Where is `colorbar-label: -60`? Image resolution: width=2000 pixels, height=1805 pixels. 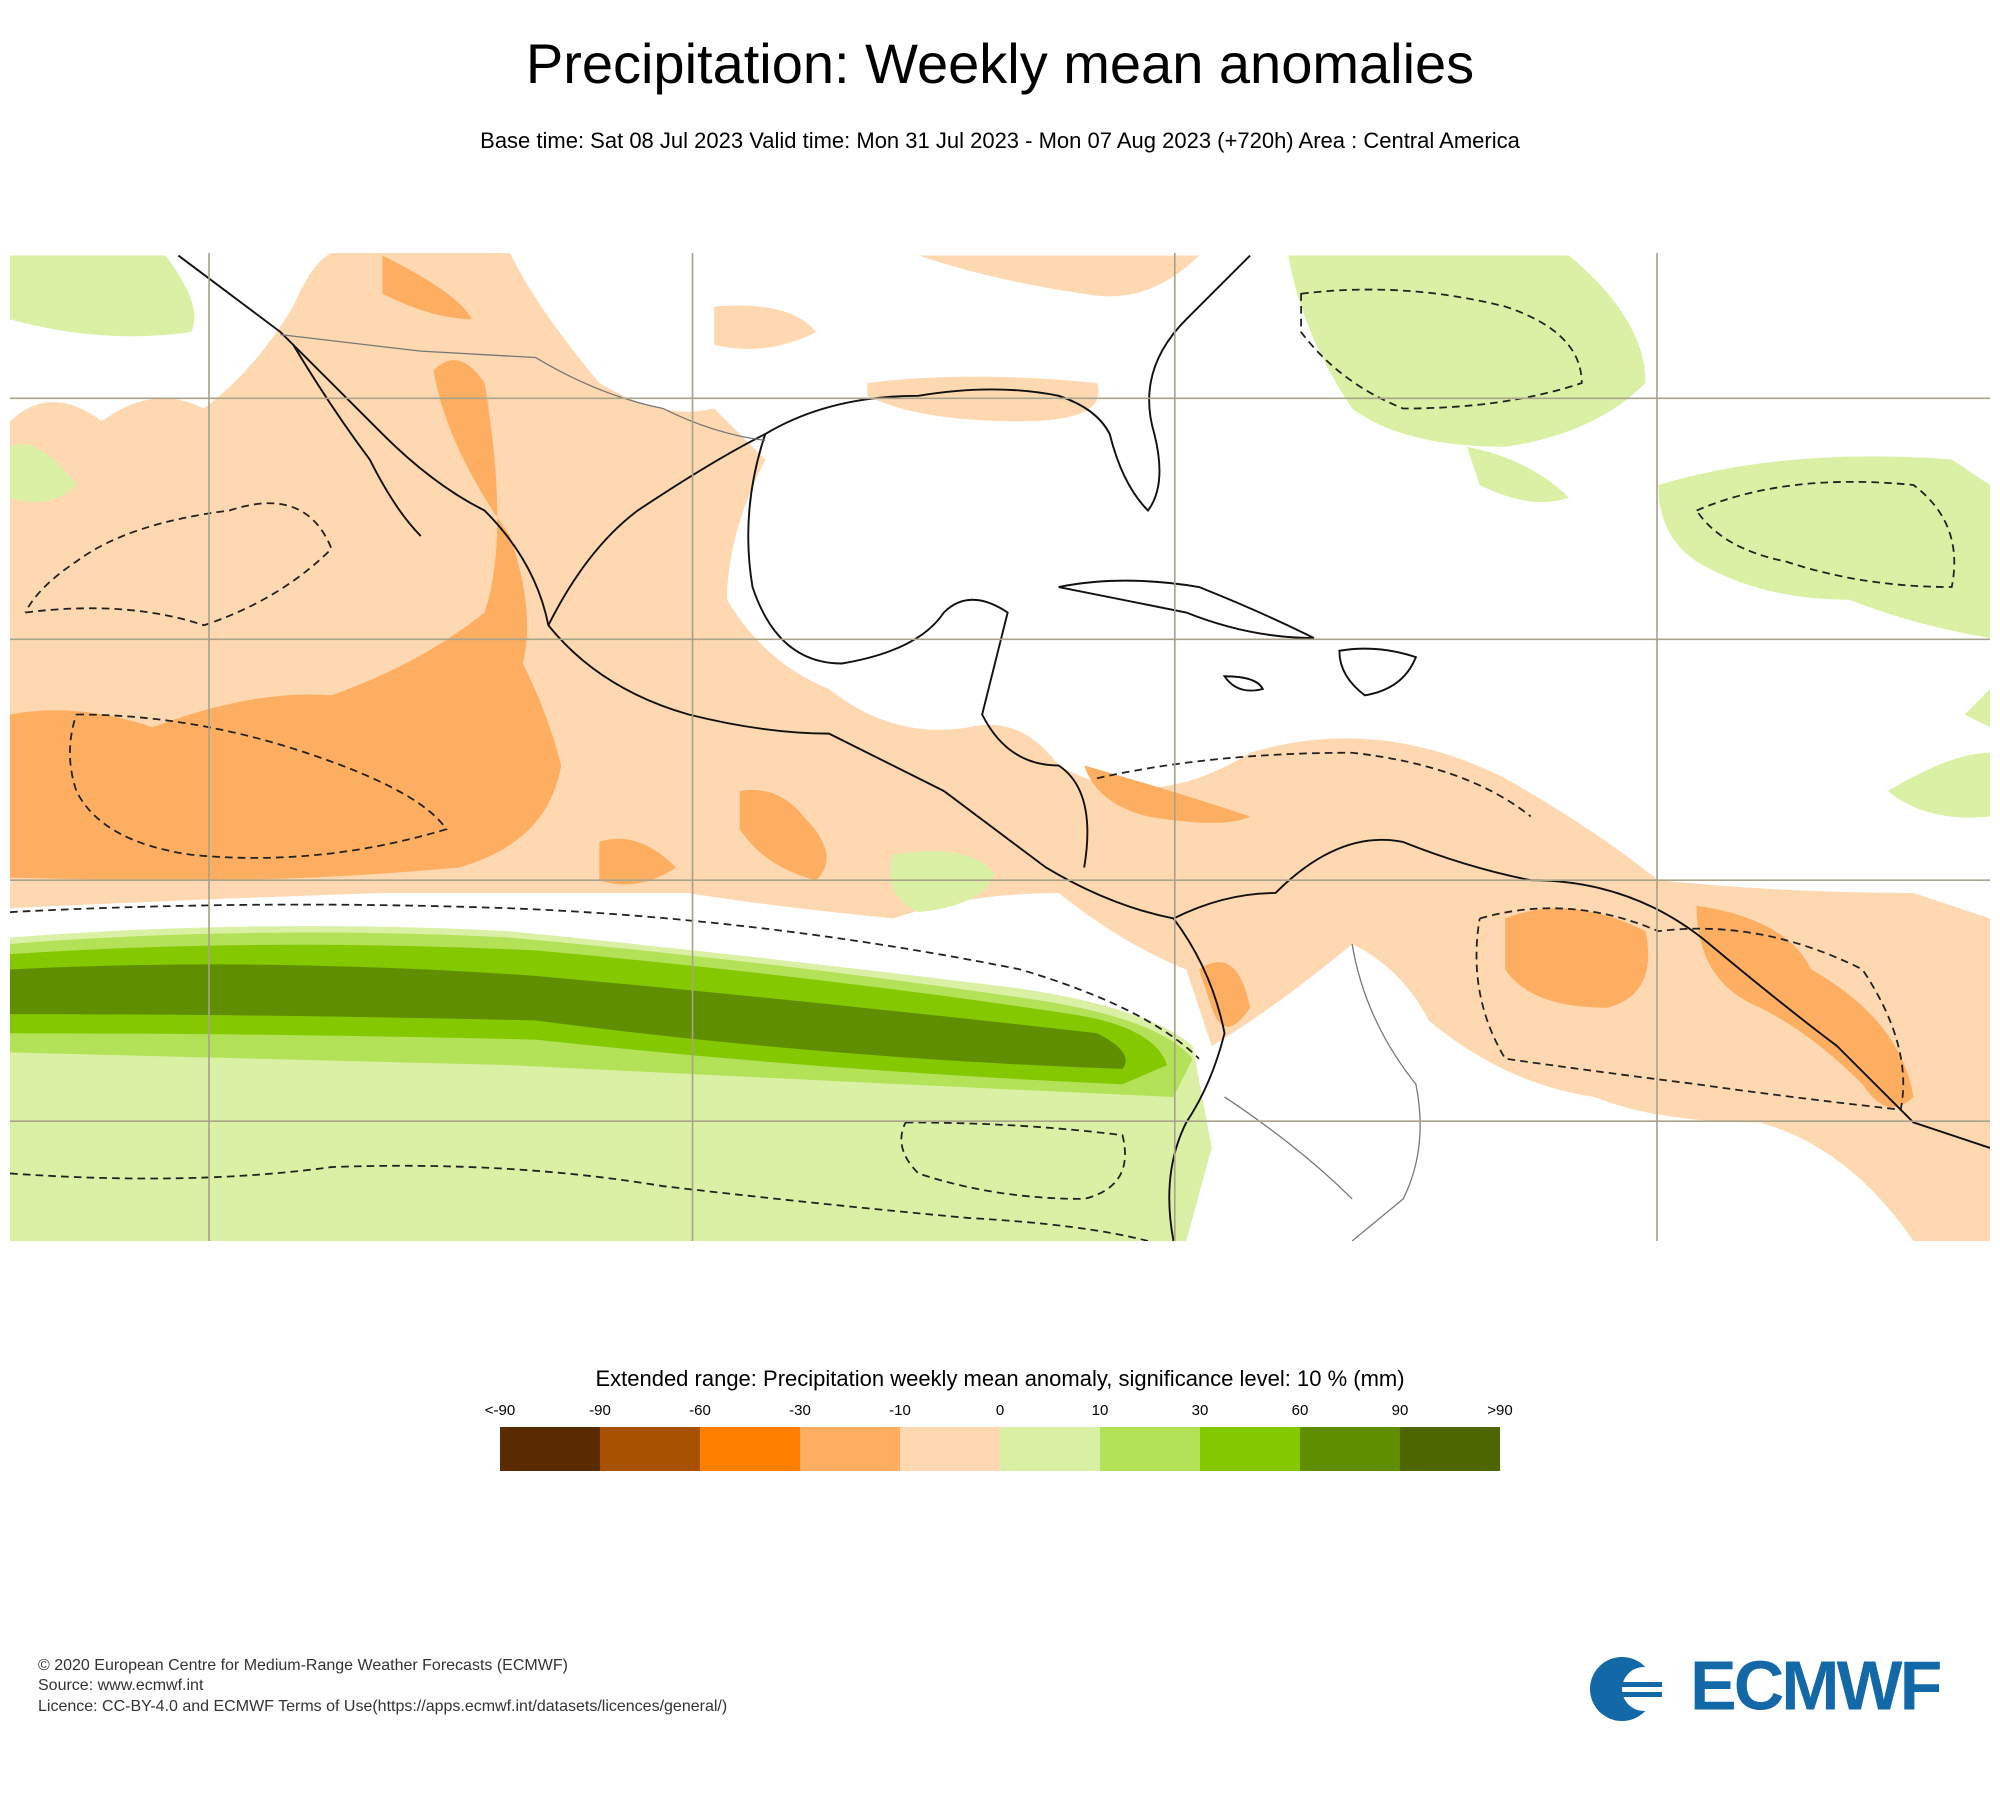
colorbar-label: -60 is located at coordinates (700, 1410).